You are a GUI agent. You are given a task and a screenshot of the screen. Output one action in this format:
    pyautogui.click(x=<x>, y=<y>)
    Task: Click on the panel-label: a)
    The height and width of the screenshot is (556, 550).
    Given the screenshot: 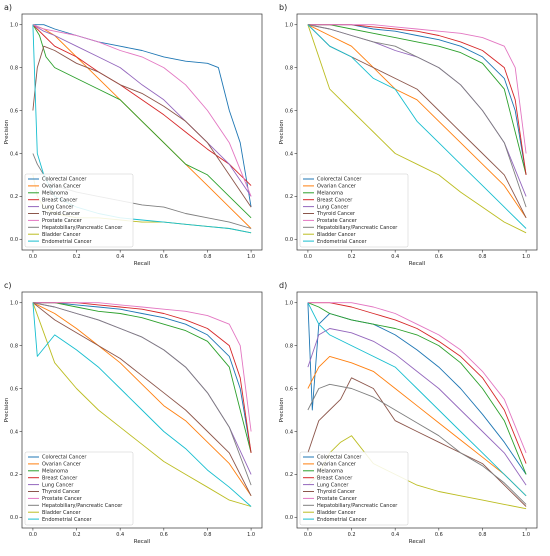 What is the action you would take?
    pyautogui.click(x=8, y=7)
    